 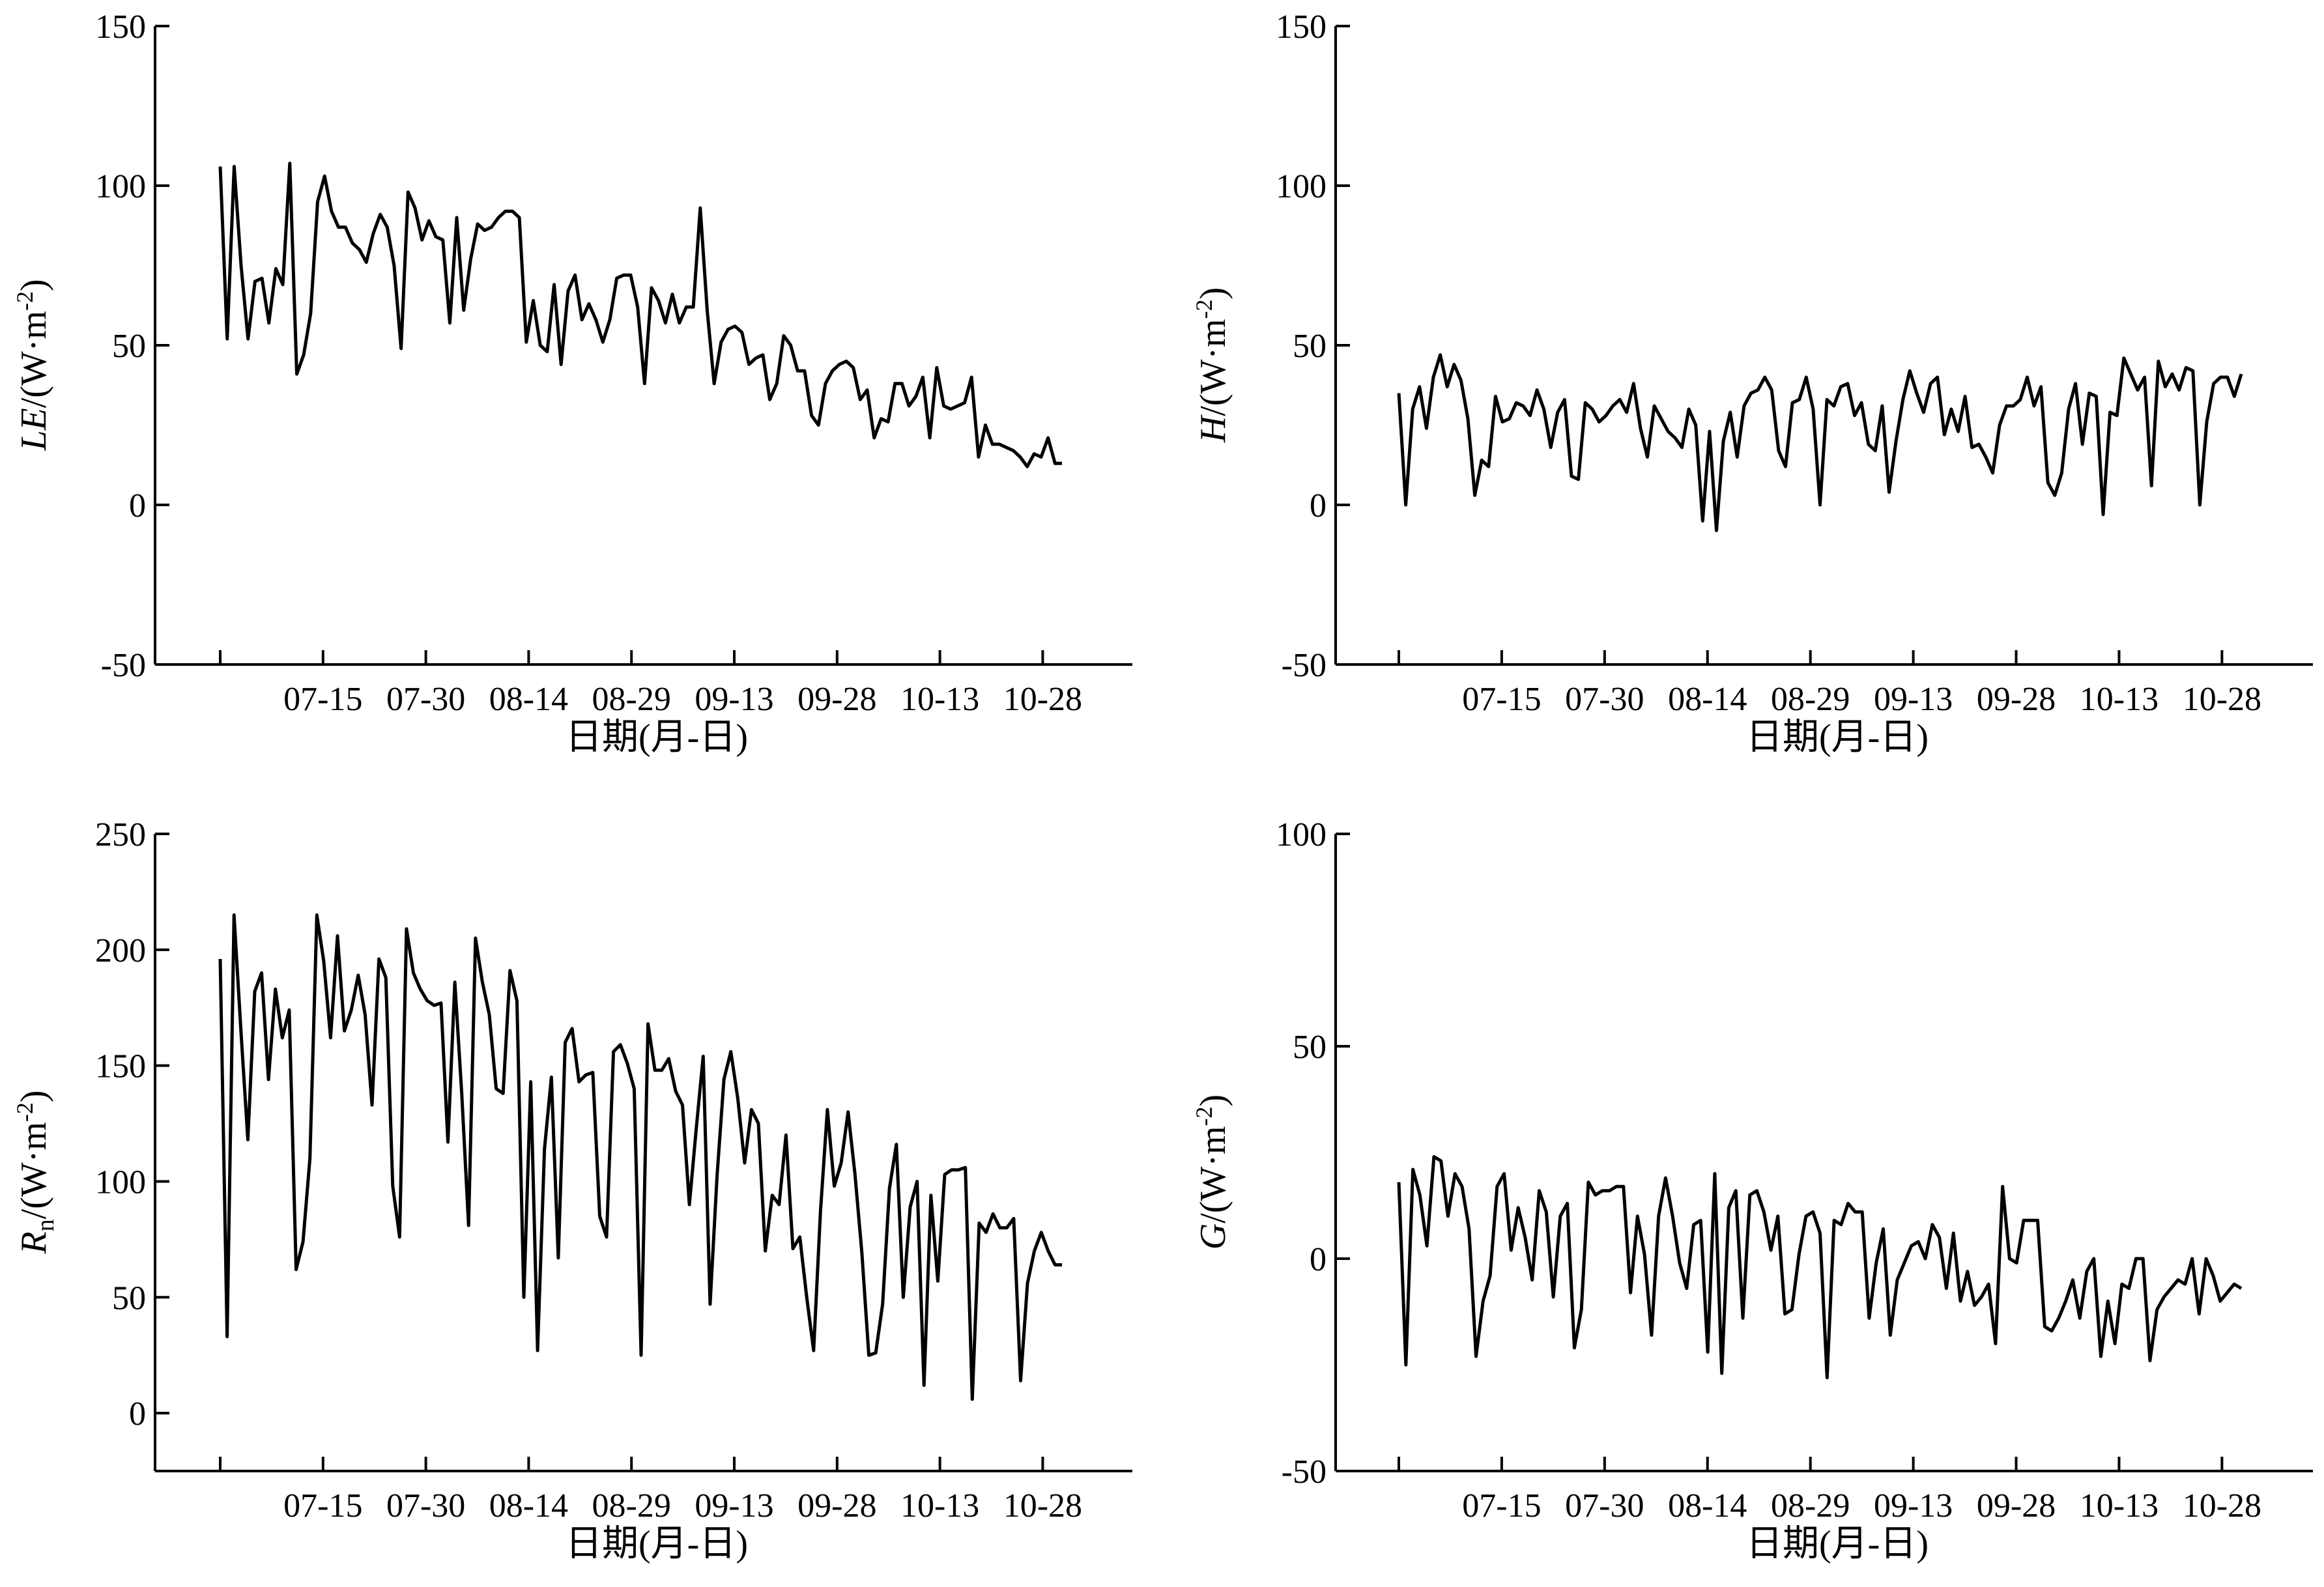 What do you see at coordinates (1820, 443) in the screenshot?
I see `series-line-H` at bounding box center [1820, 443].